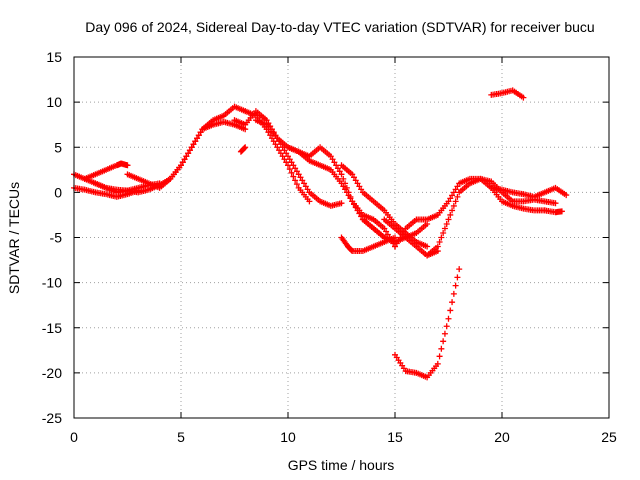 The width and height of the screenshot is (640, 480). Describe the element at coordinates (58, 192) in the screenshot. I see `y-tick-label: 0` at that location.